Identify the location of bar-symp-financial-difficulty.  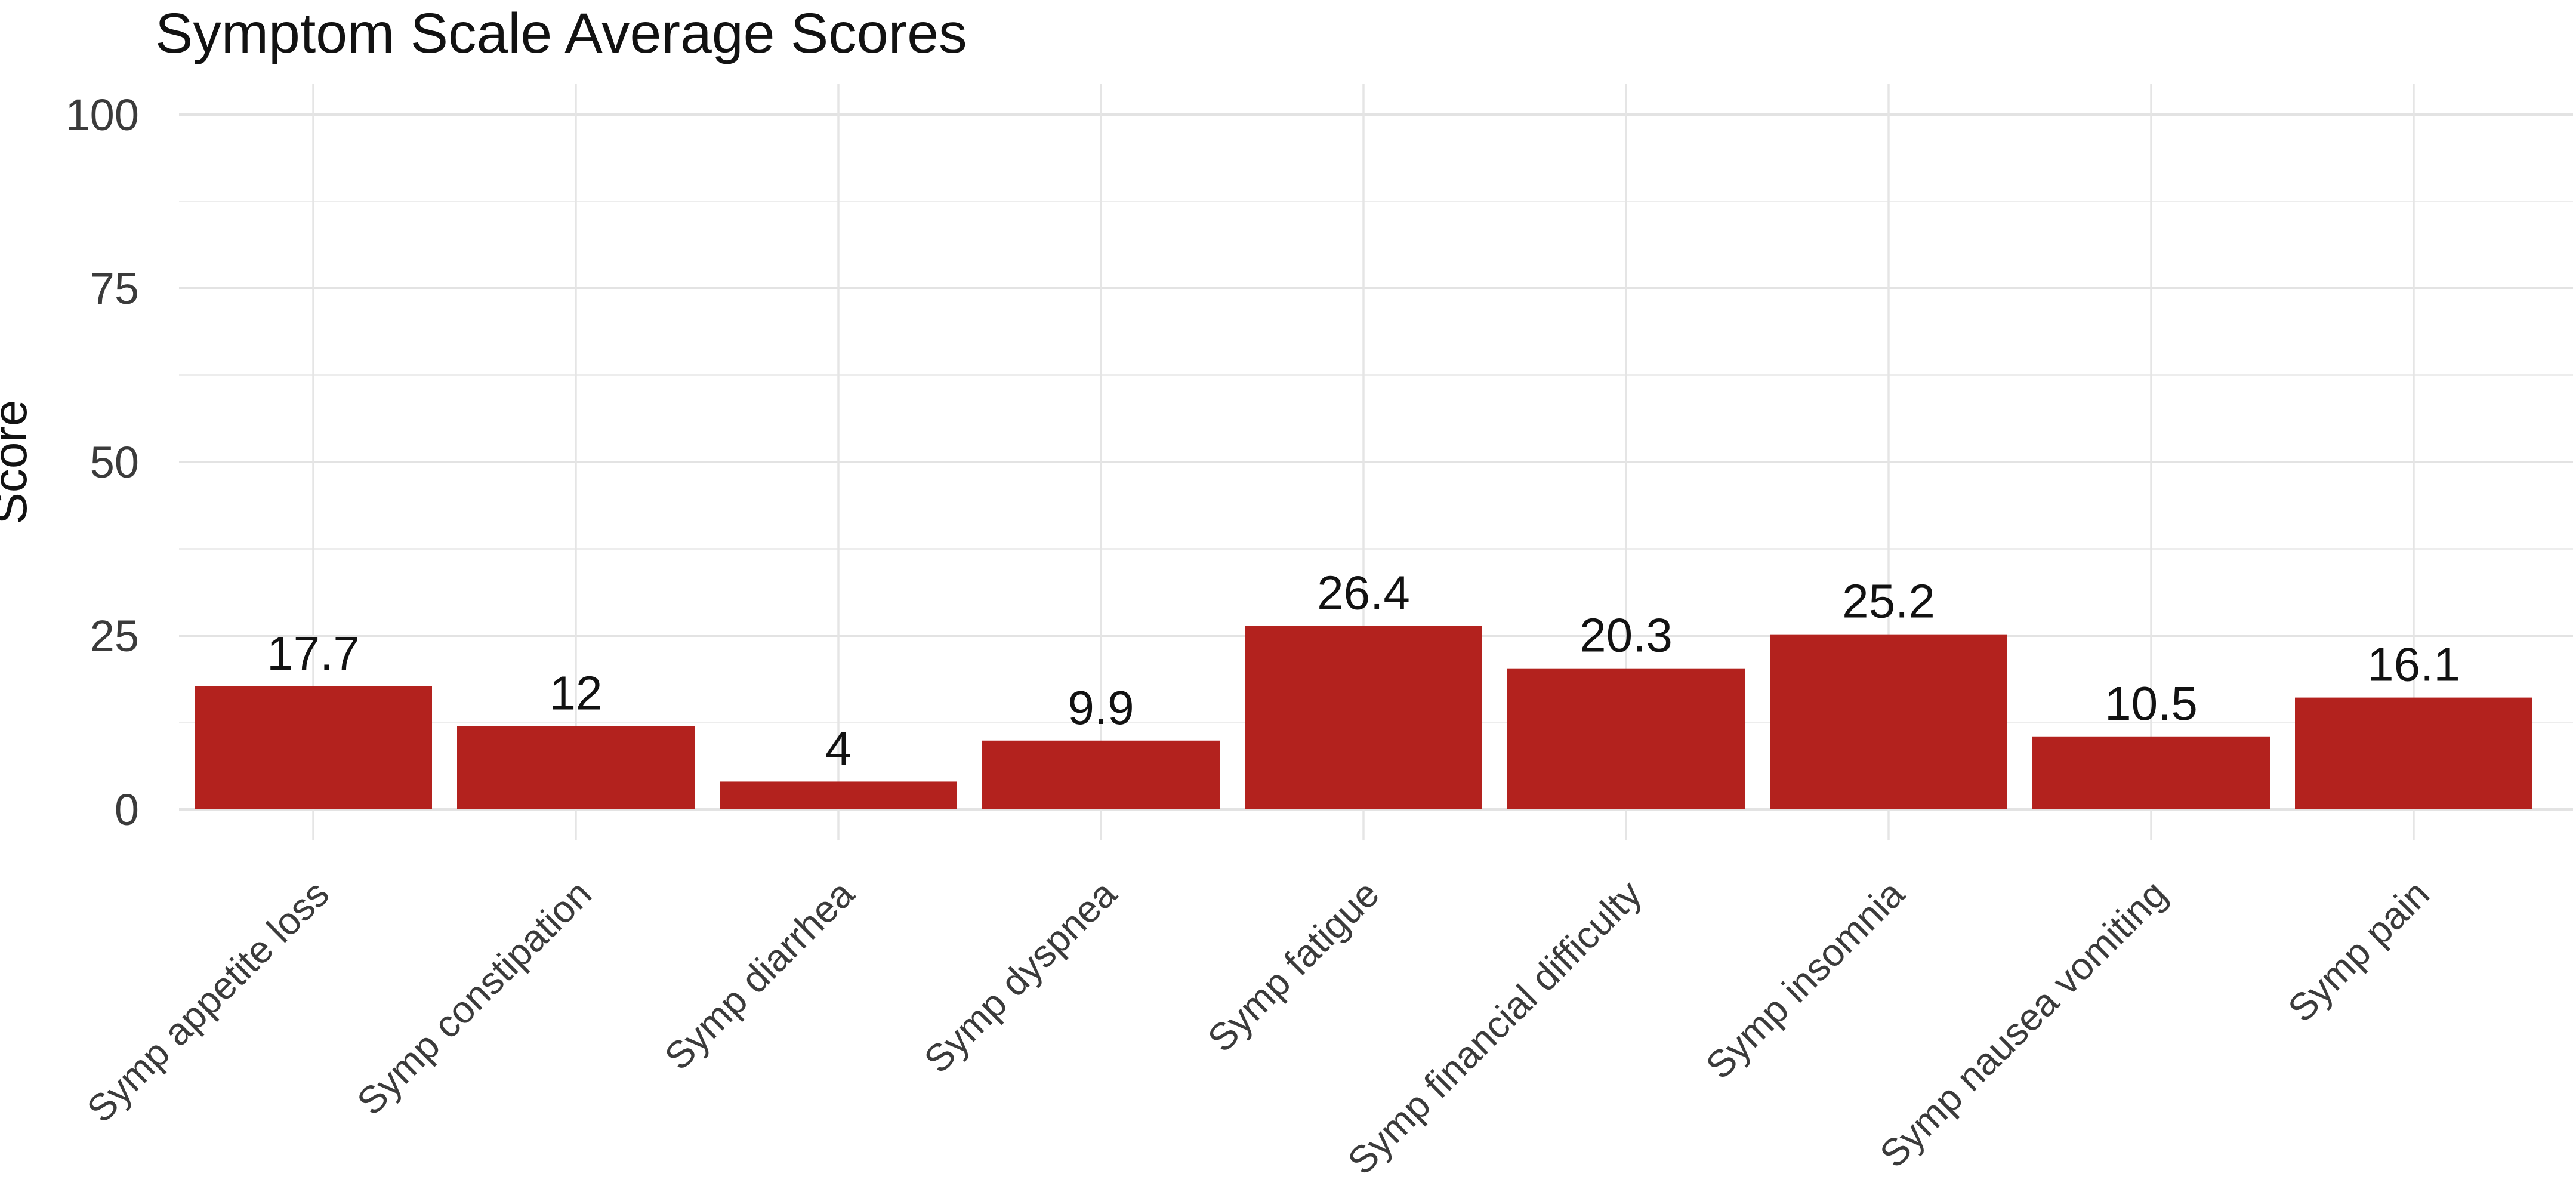
(1626, 738).